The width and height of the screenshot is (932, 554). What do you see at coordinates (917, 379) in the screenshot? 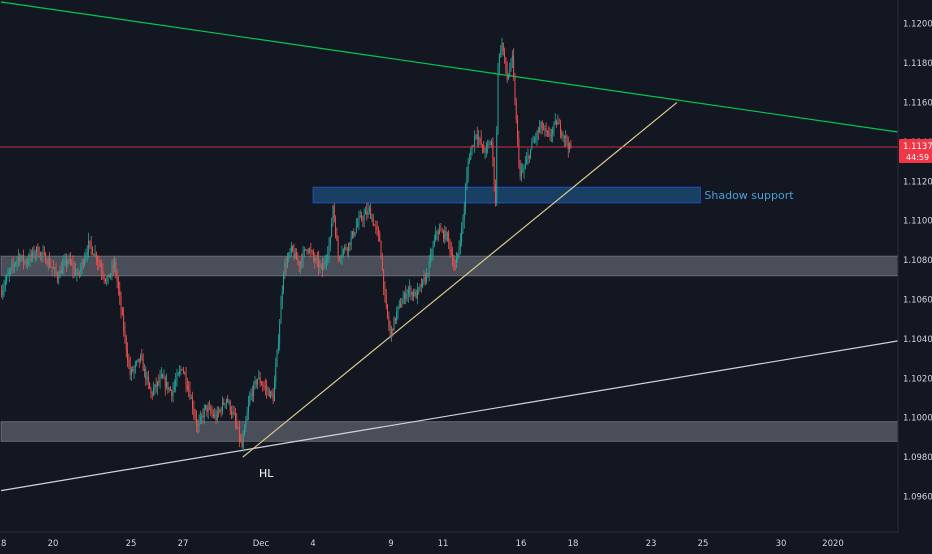
I see `price-tick-label: 1.10200` at bounding box center [917, 379].